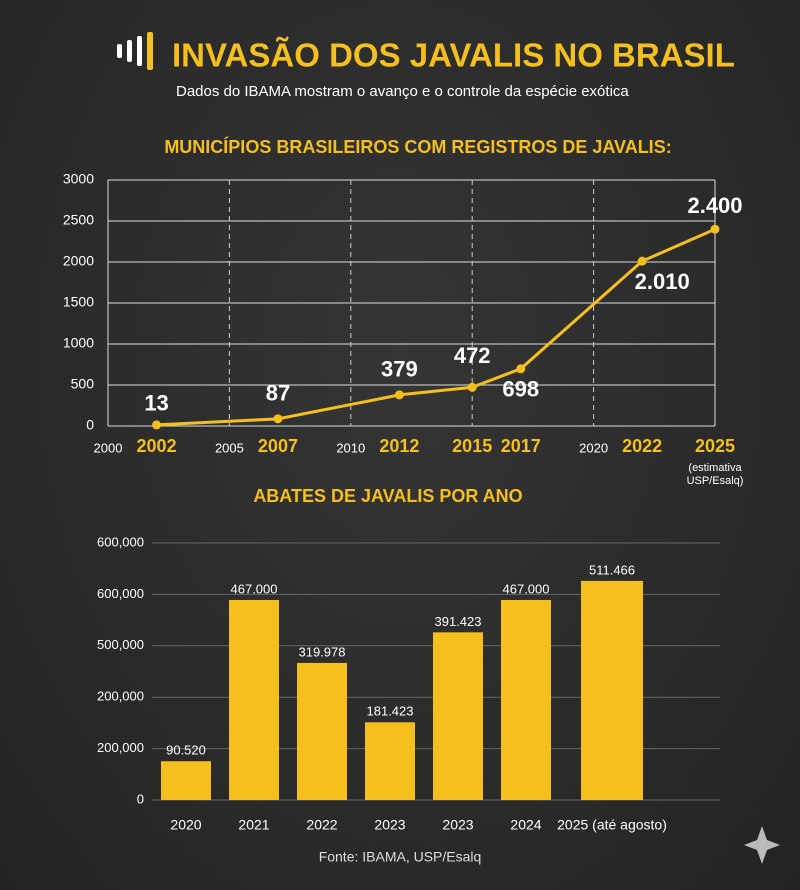 This screenshot has width=800, height=890. I want to click on data-label: 379, so click(399, 369).